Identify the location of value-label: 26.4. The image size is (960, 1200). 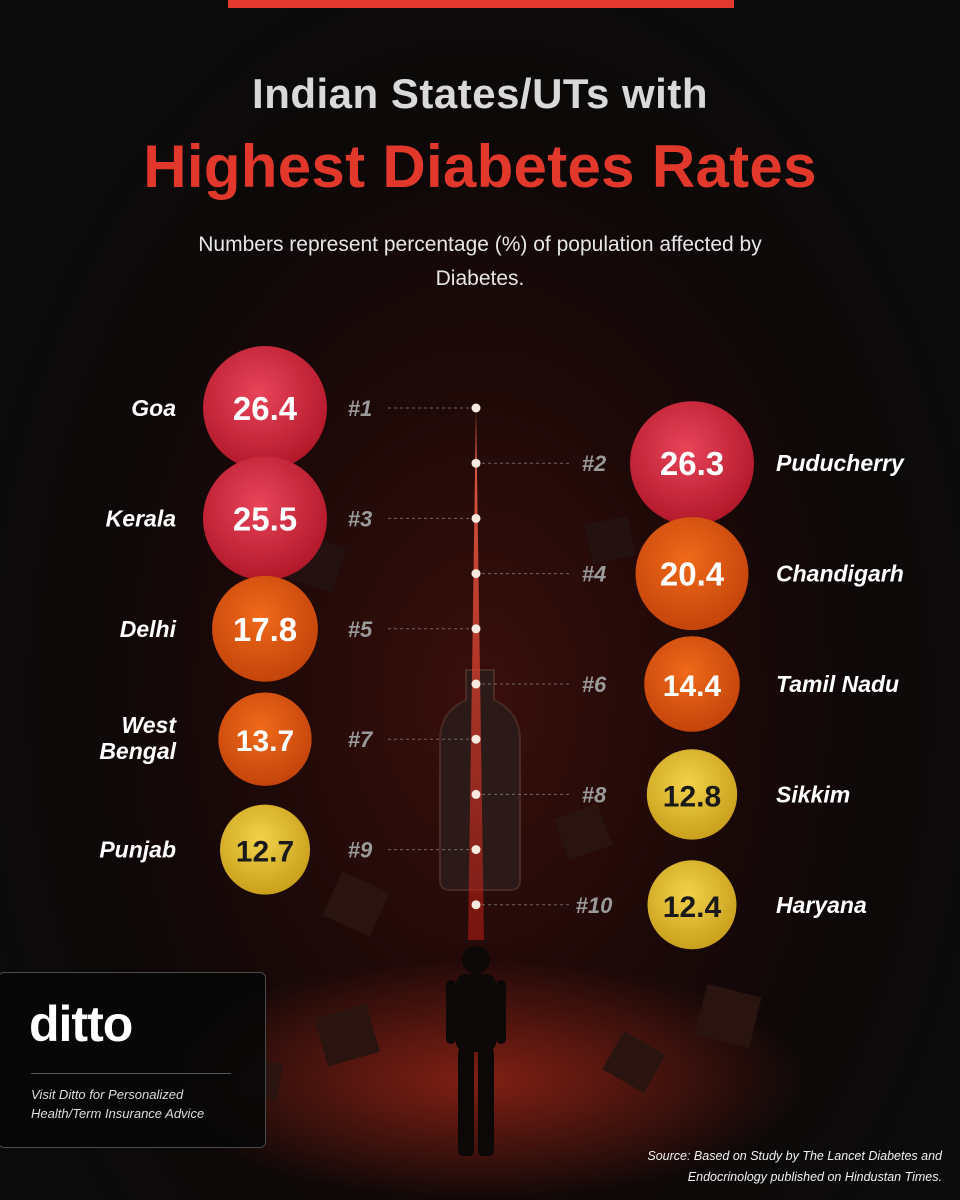
(265, 408).